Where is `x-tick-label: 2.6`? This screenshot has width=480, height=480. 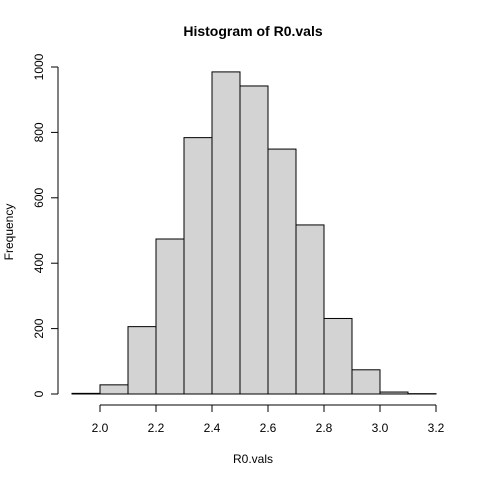 x-tick-label: 2.6 is located at coordinates (268, 428).